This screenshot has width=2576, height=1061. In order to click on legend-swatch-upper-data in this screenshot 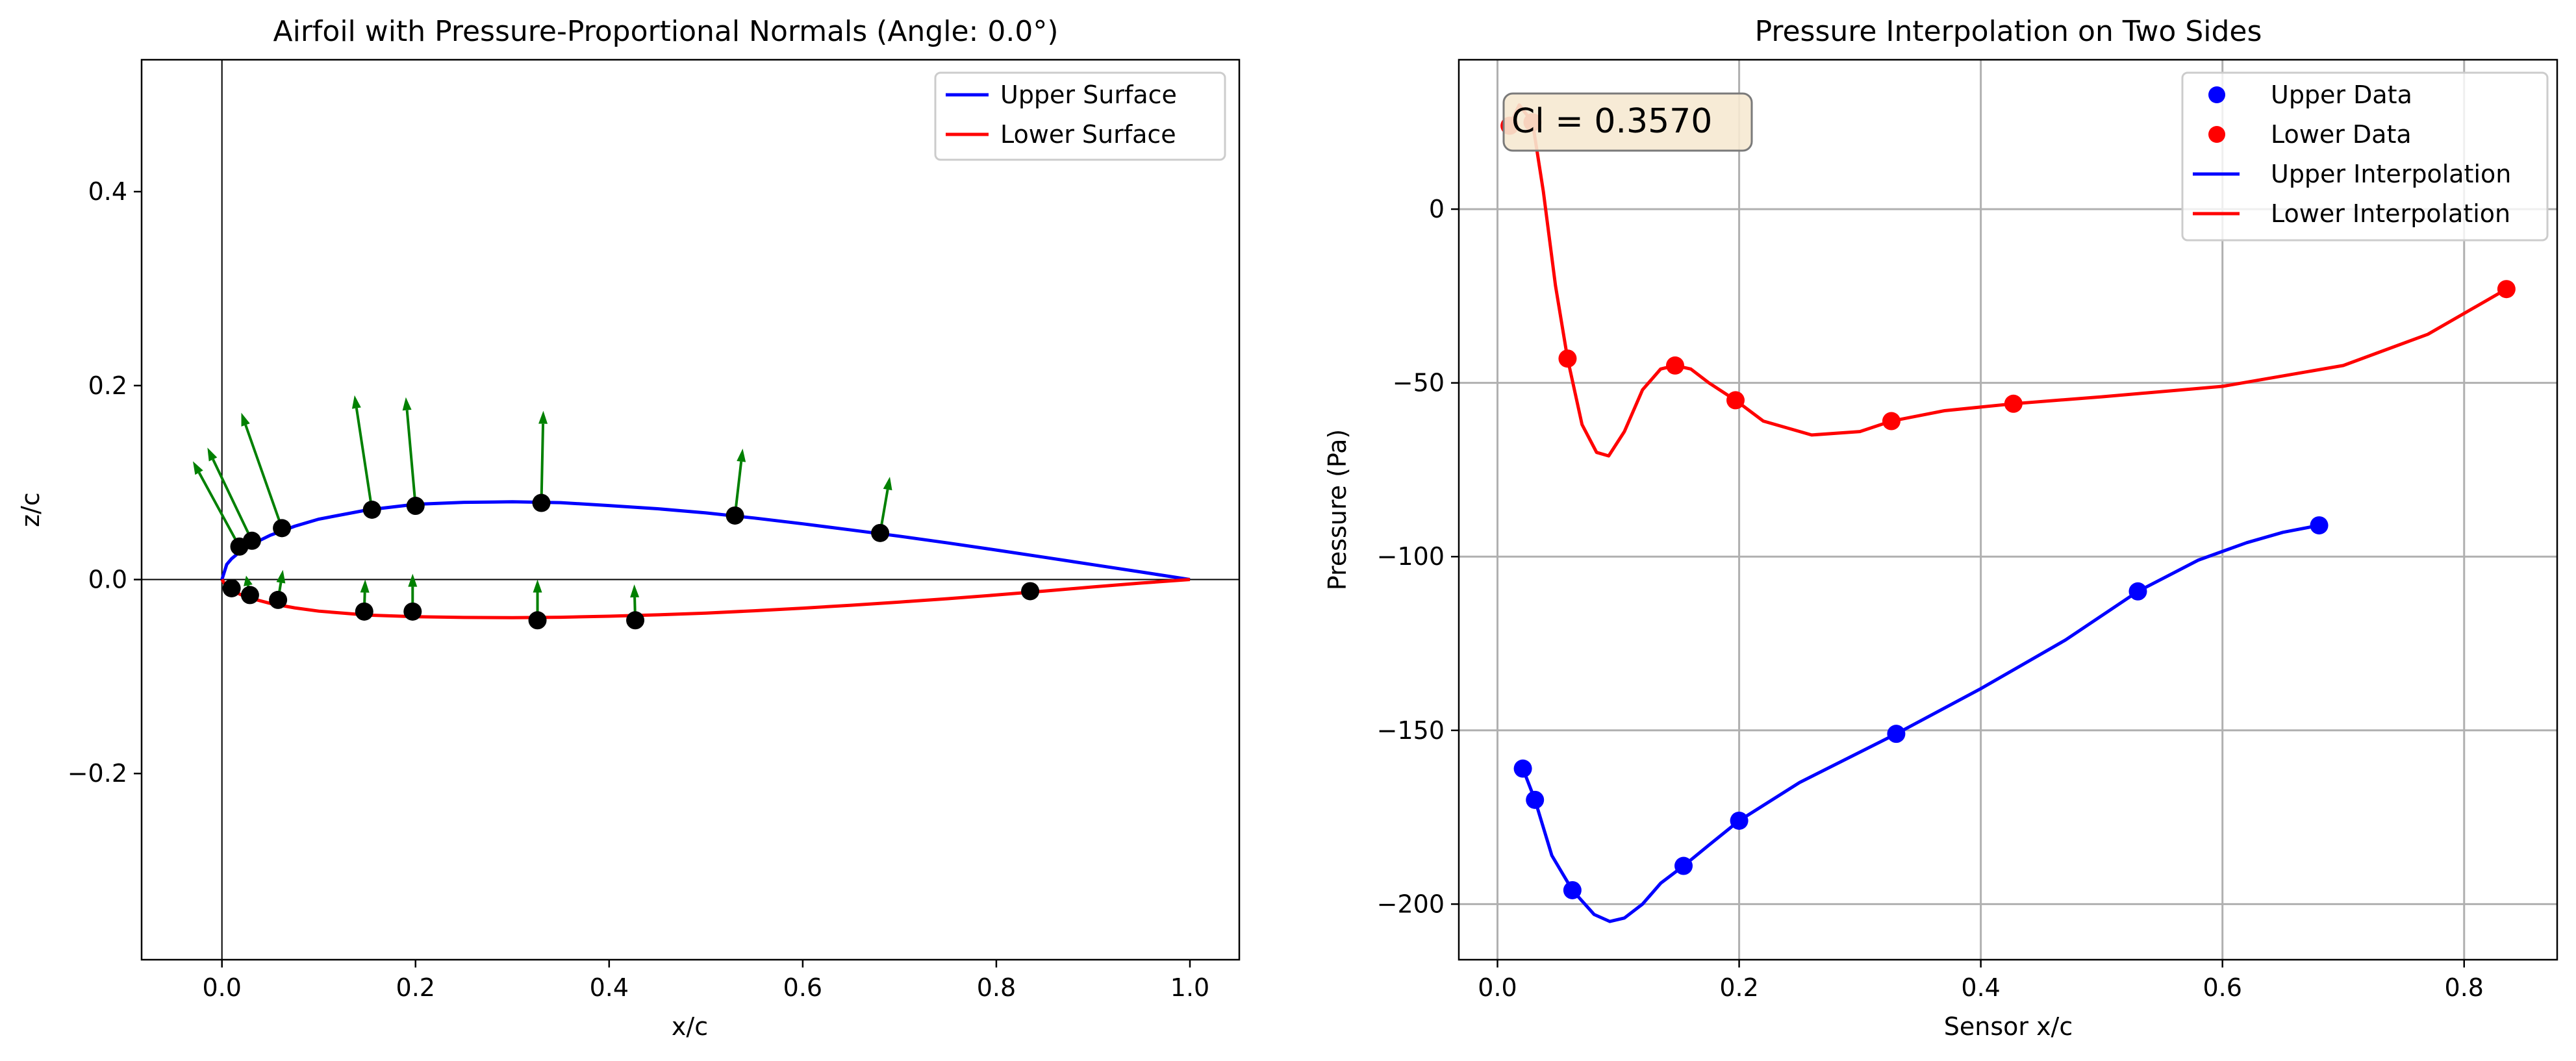, I will do `click(2216, 94)`.